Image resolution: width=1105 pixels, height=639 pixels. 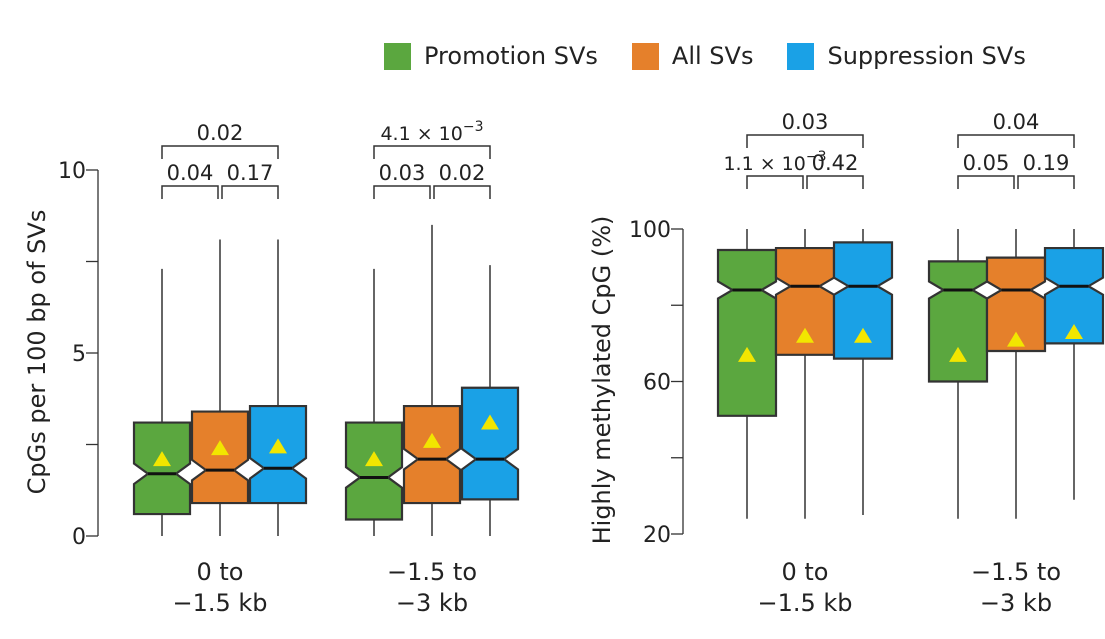 I want to click on legend-item-promotion: Promotion SVs, so click(x=491, y=56).